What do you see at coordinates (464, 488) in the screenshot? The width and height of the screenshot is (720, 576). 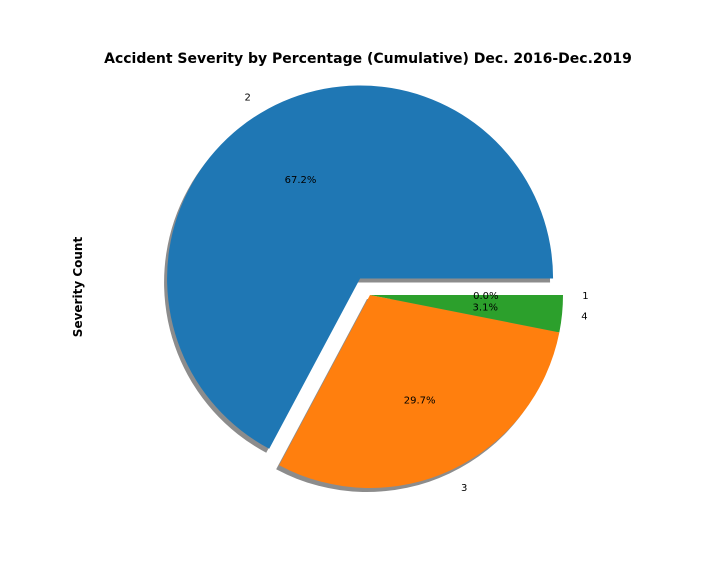 I see `slice-3-label: 3` at bounding box center [464, 488].